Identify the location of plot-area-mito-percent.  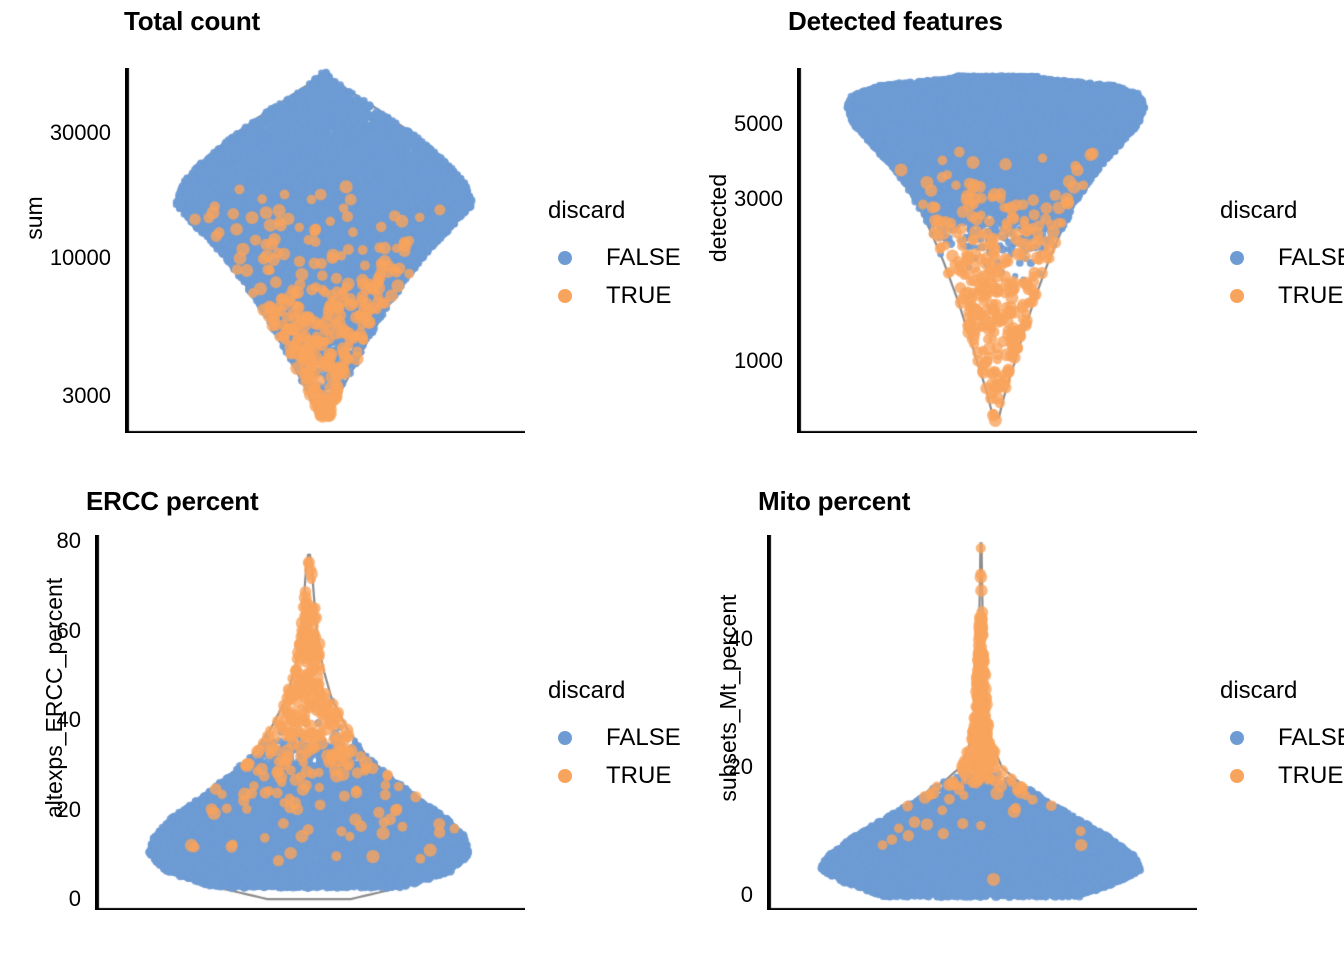
(982, 722).